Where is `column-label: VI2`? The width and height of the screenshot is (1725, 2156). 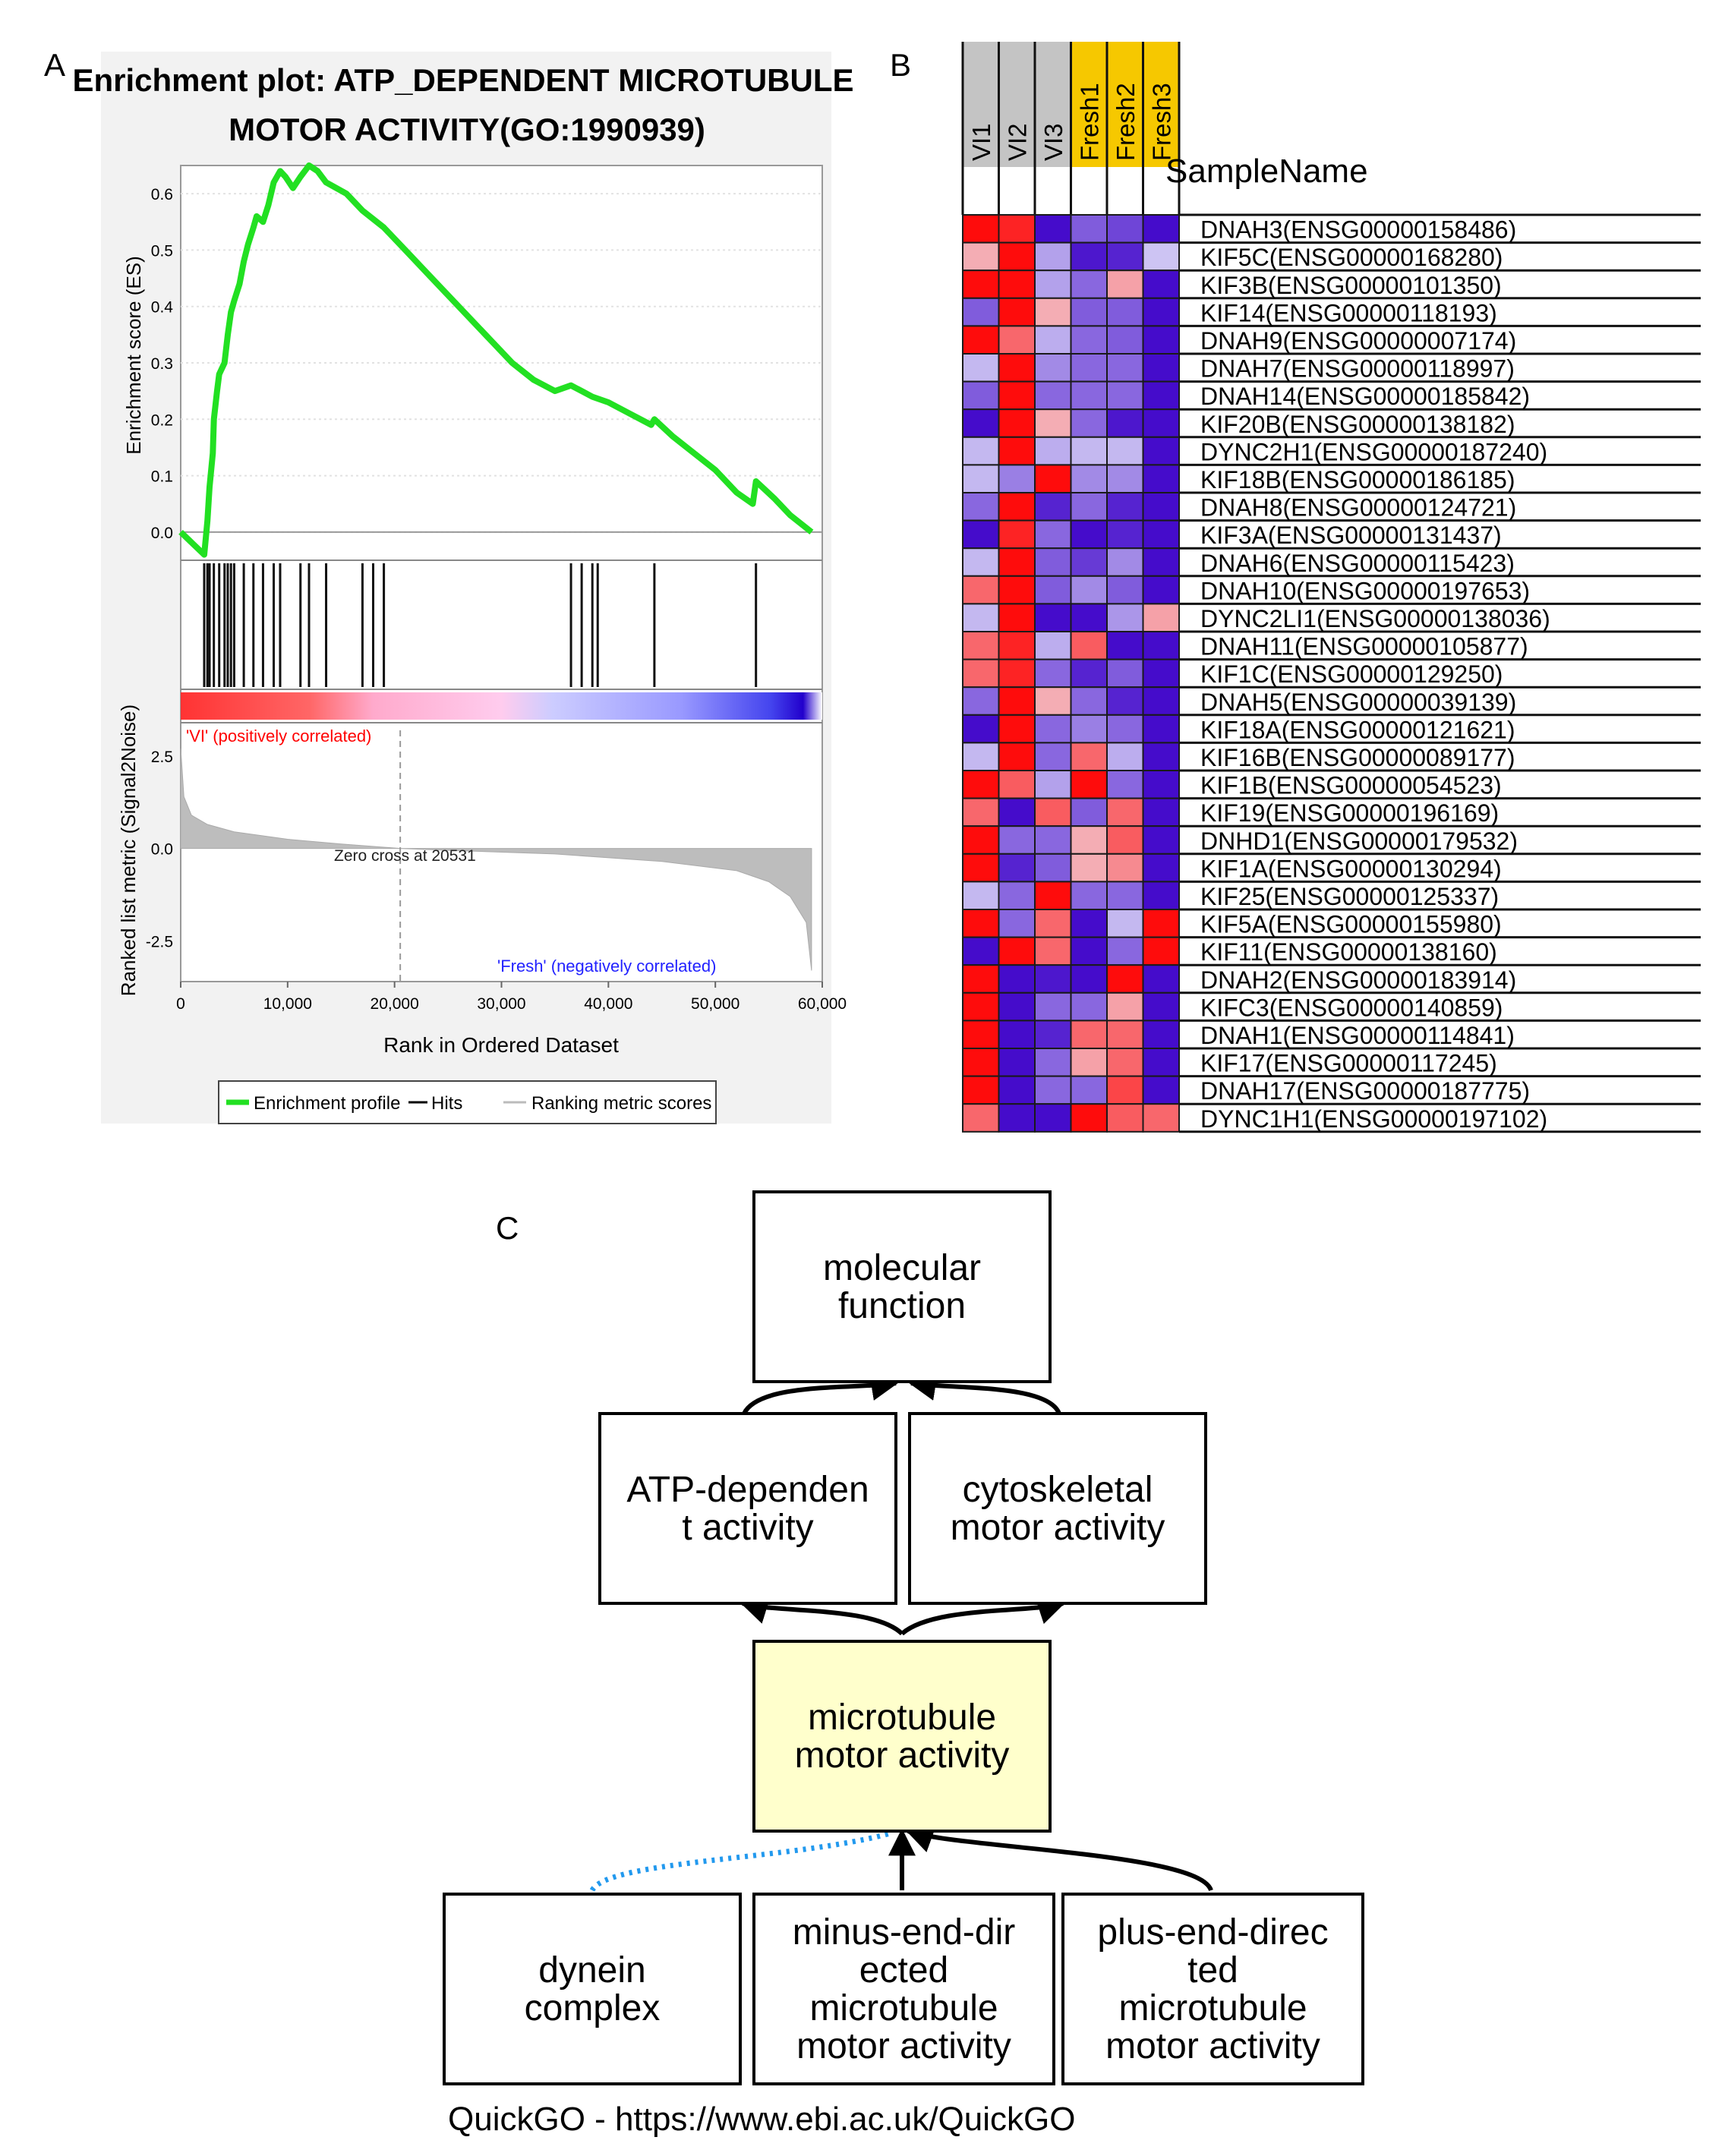 column-label: VI2 is located at coordinates (1017, 142).